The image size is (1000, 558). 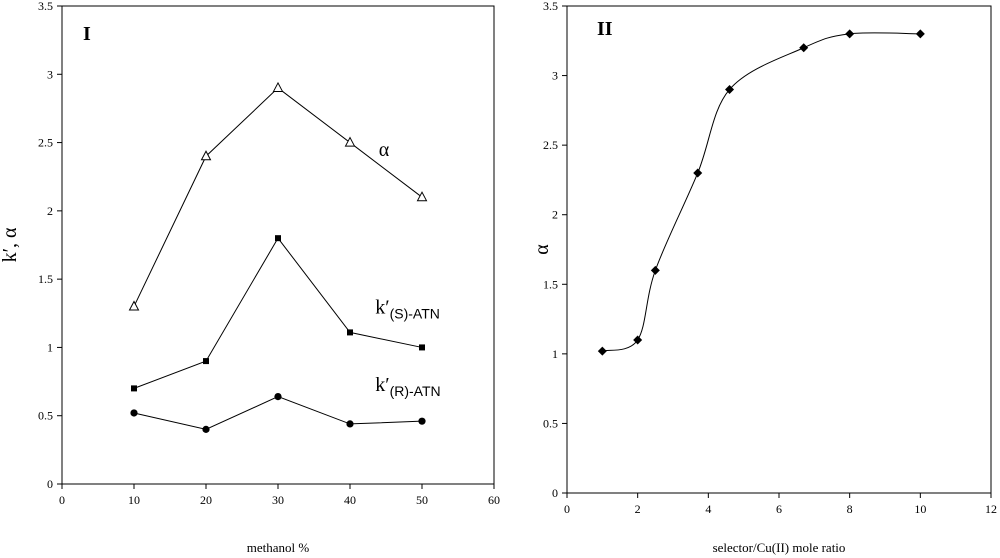 I want to click on y-axis-label: k′, α, so click(x=10, y=244).